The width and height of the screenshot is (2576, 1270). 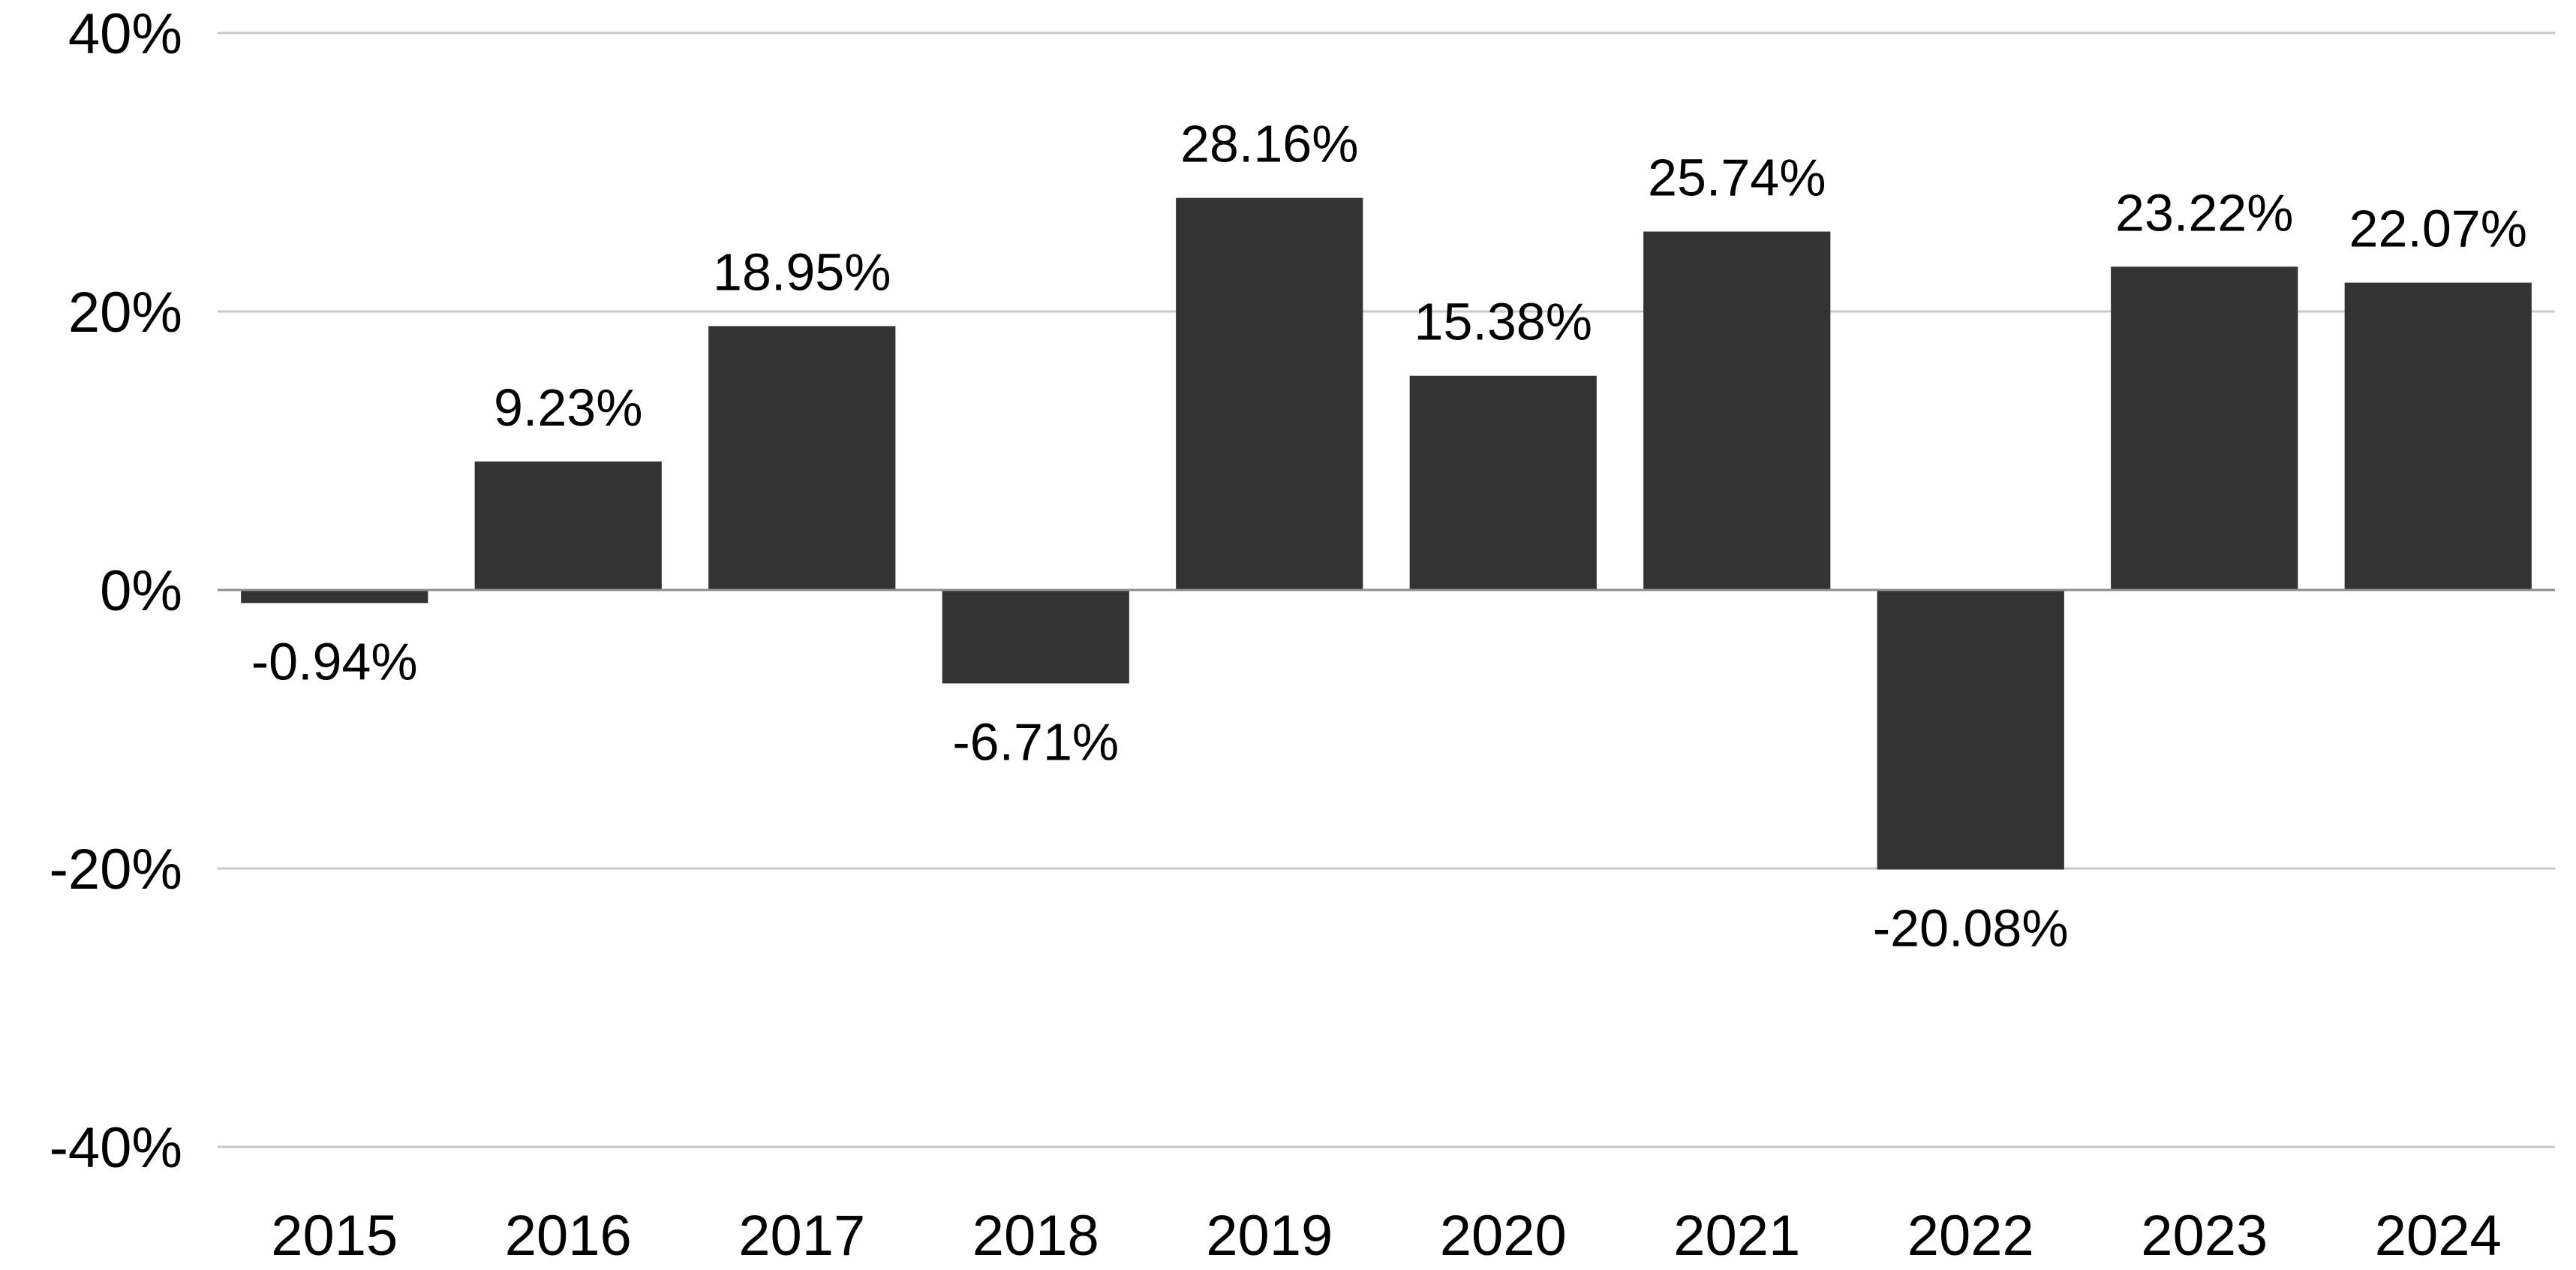 What do you see at coordinates (568, 1236) in the screenshot?
I see `x-tick-label: 2016` at bounding box center [568, 1236].